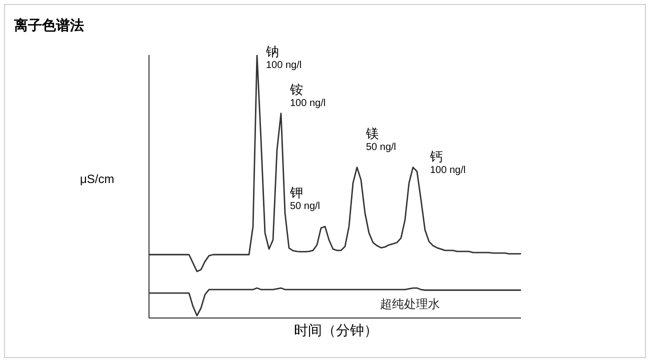 The width and height of the screenshot is (650, 362). Describe the element at coordinates (308, 96) in the screenshot. I see `annotation: 铵 100 ng/l` at that location.